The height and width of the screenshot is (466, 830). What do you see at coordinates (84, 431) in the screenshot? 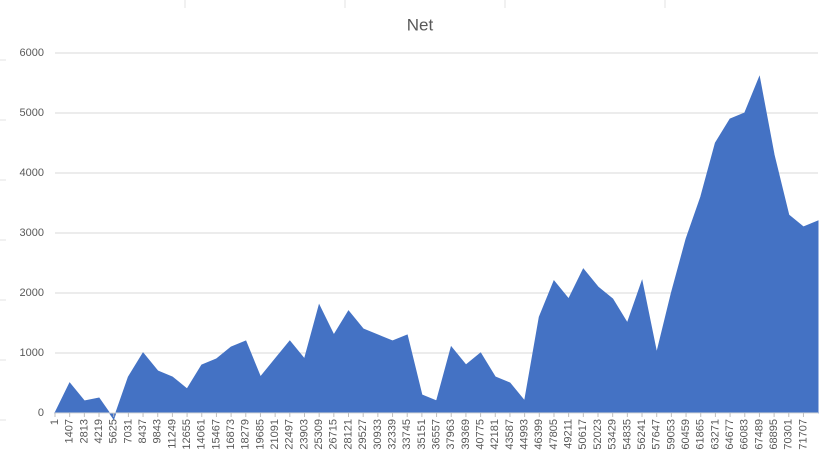
I see `x-tick-label: 2813` at bounding box center [84, 431].